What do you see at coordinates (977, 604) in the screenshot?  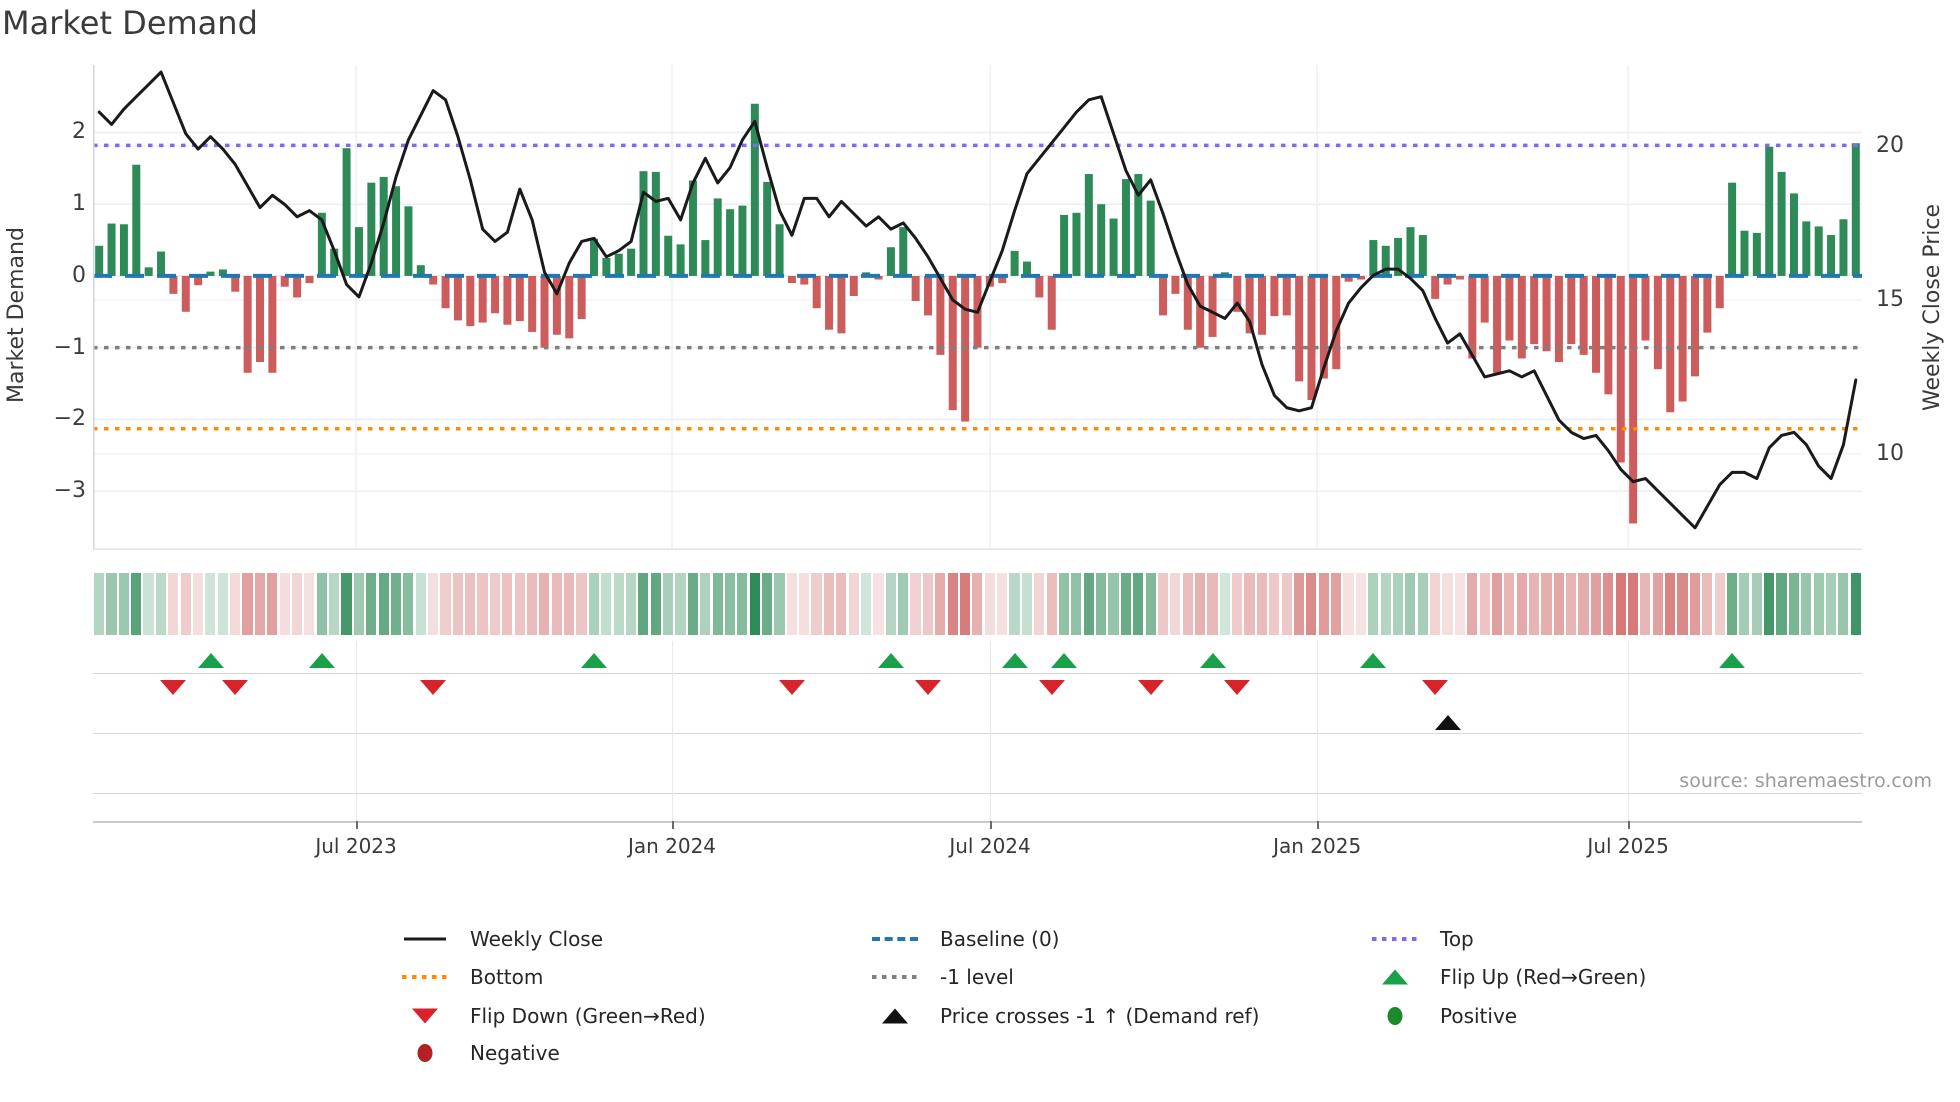 I see `demand-heatmap-strip` at bounding box center [977, 604].